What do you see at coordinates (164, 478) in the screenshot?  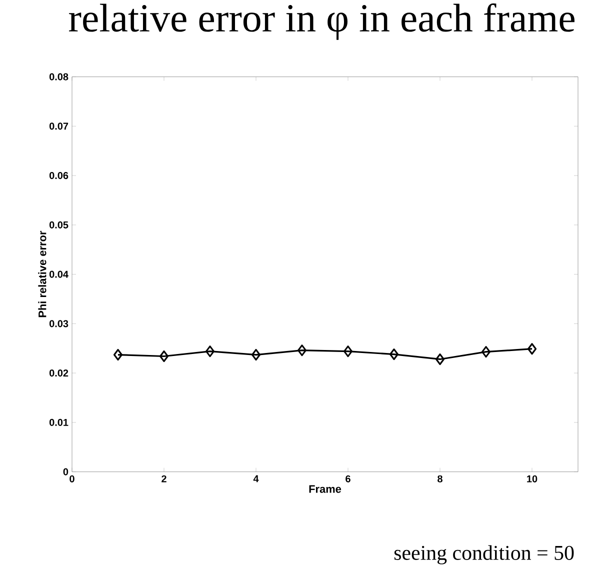 I see `x-tick-label: 2` at bounding box center [164, 478].